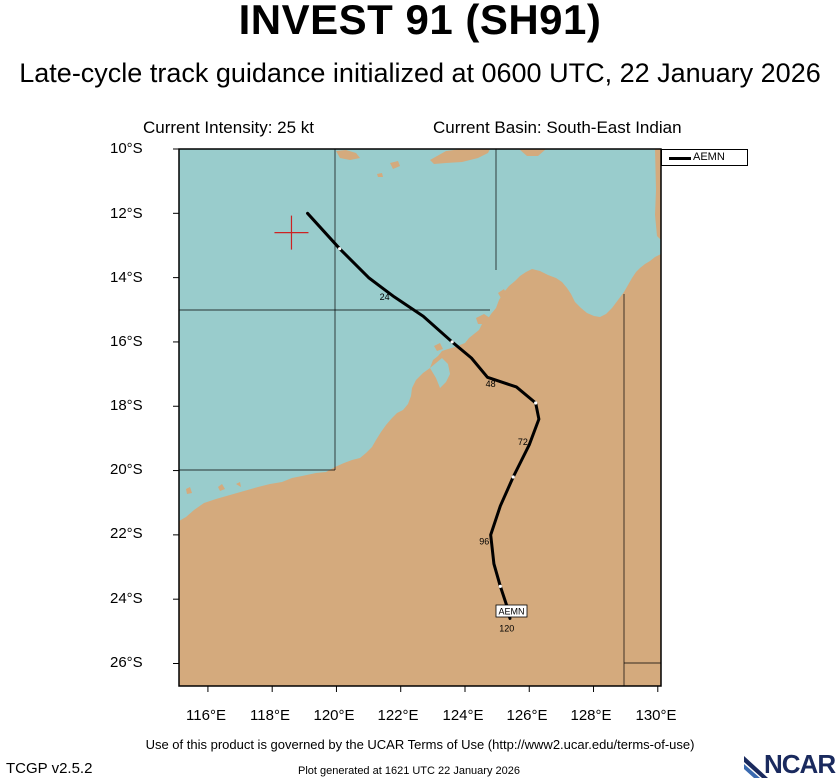 The width and height of the screenshot is (840, 780). Describe the element at coordinates (440, 373) in the screenshot. I see `king-sound` at that location.